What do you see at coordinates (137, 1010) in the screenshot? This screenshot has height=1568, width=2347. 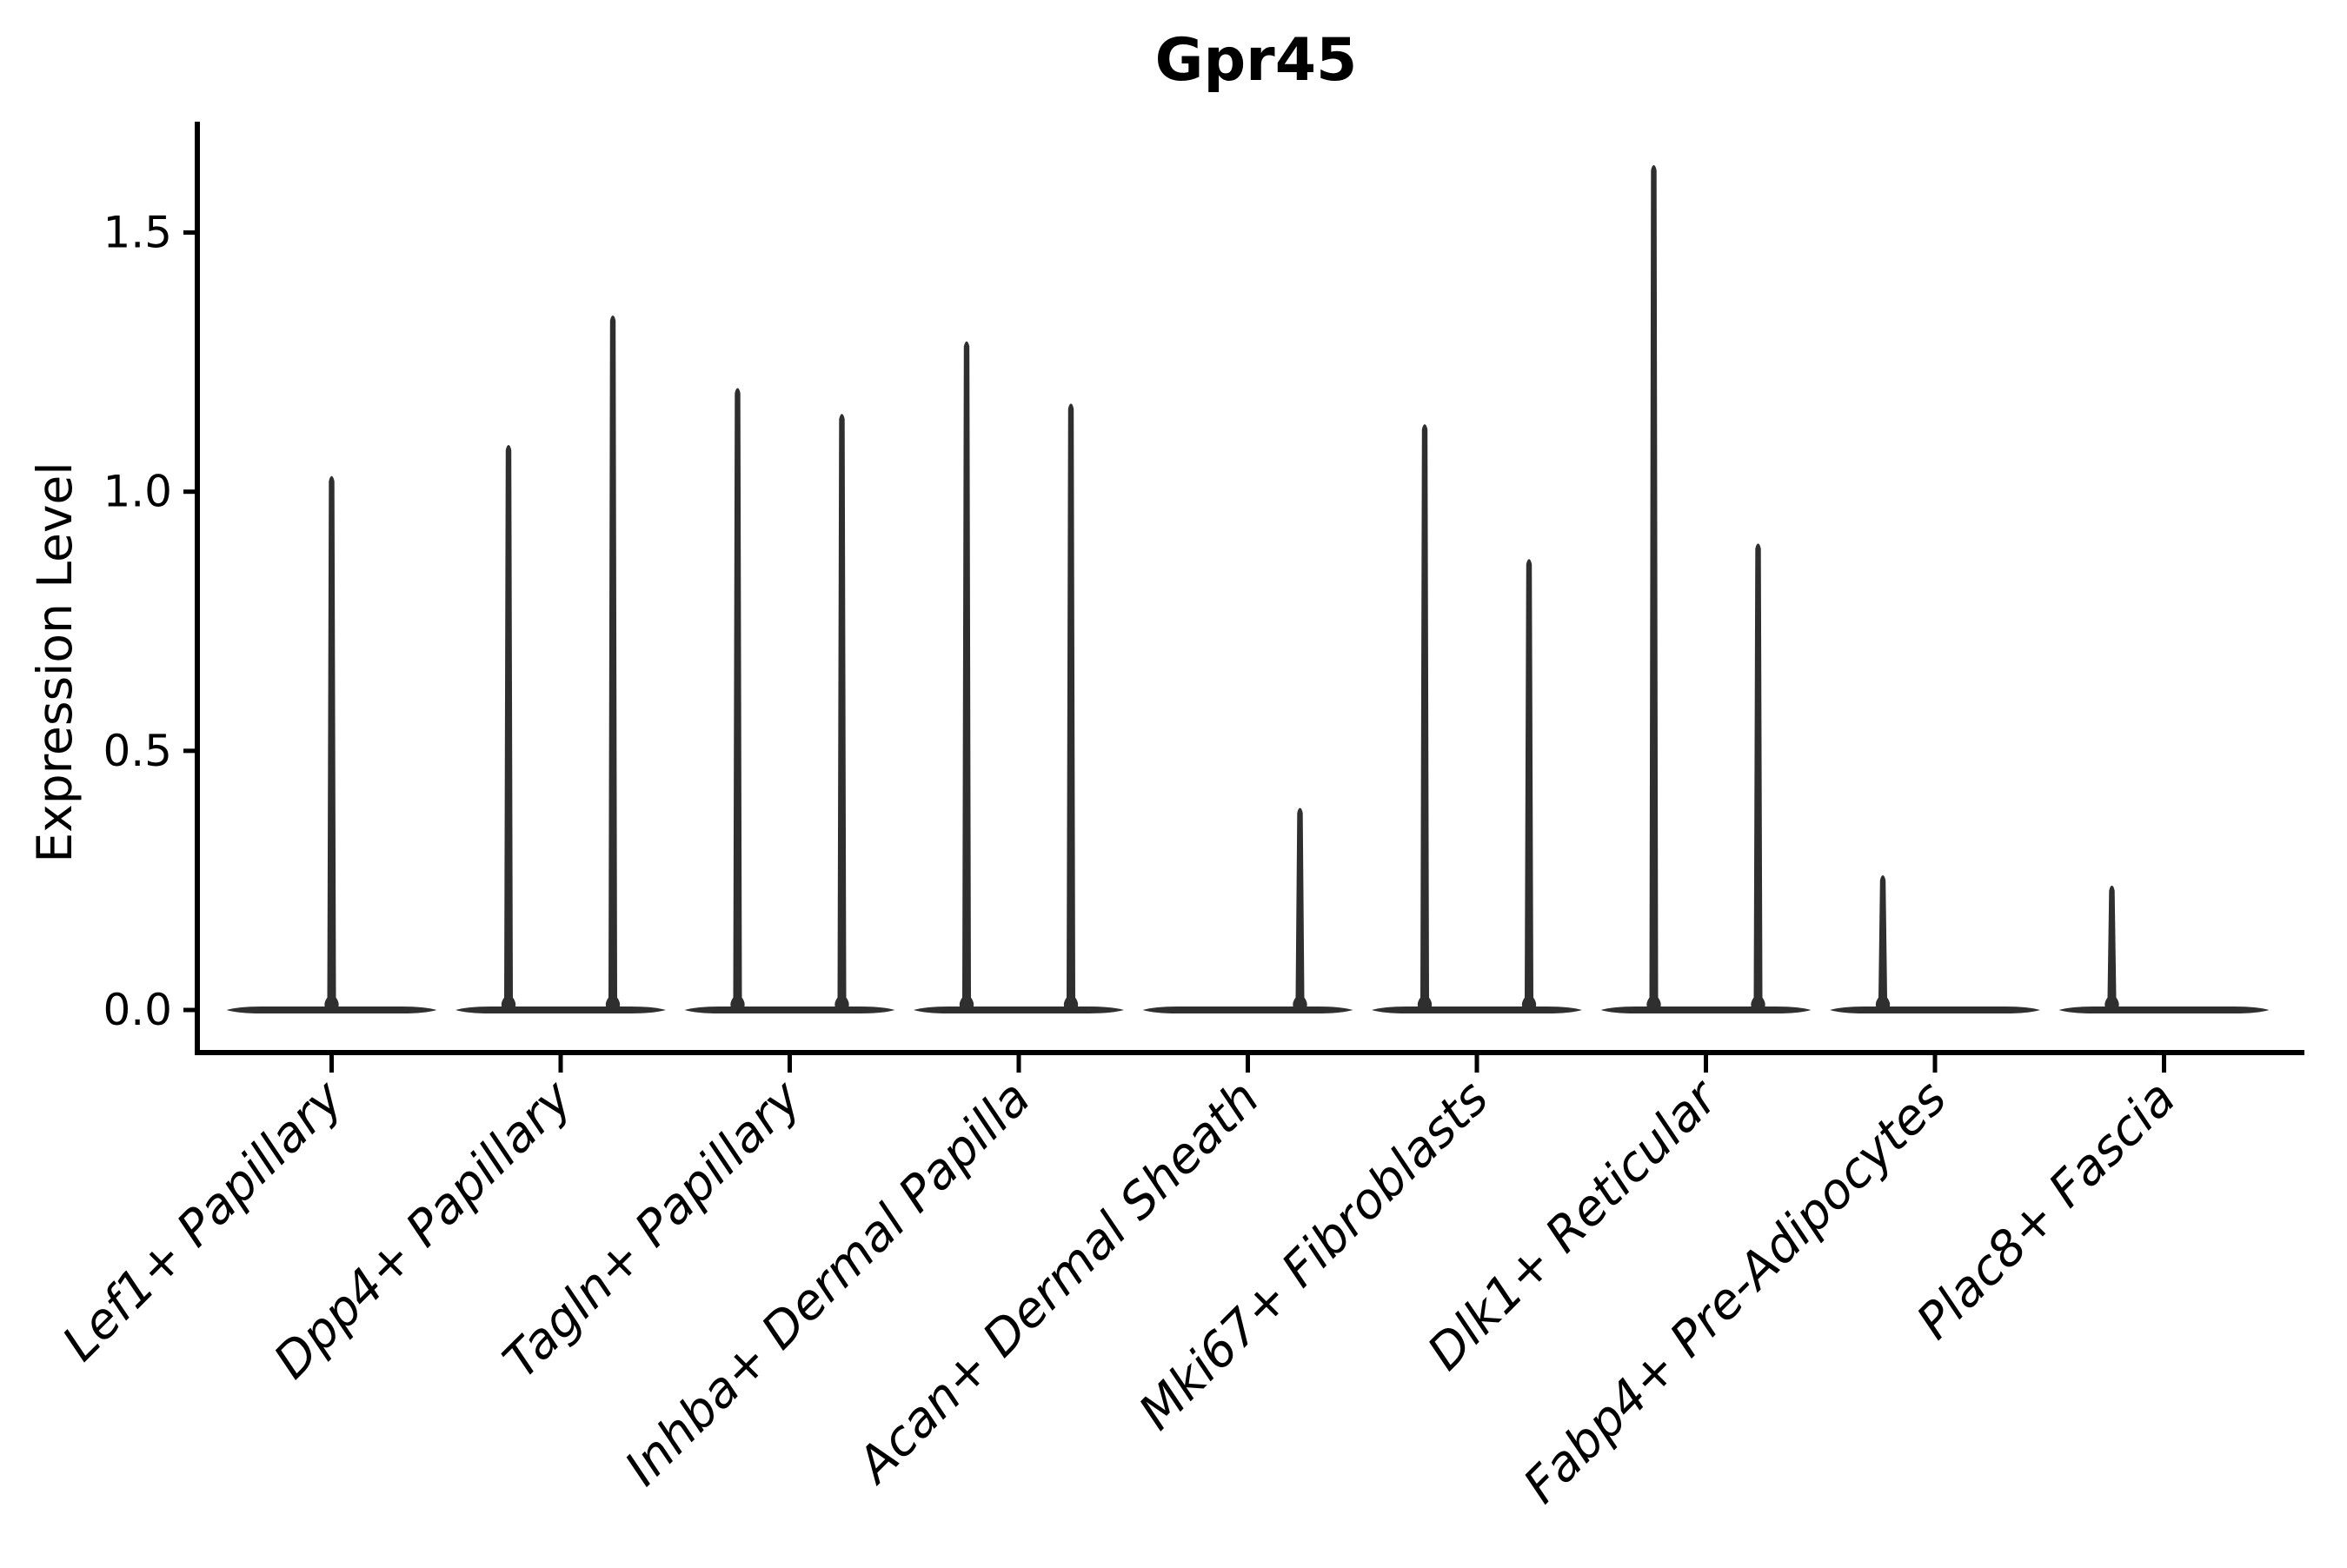 I see `y-tick-label: 0.0` at bounding box center [137, 1010].